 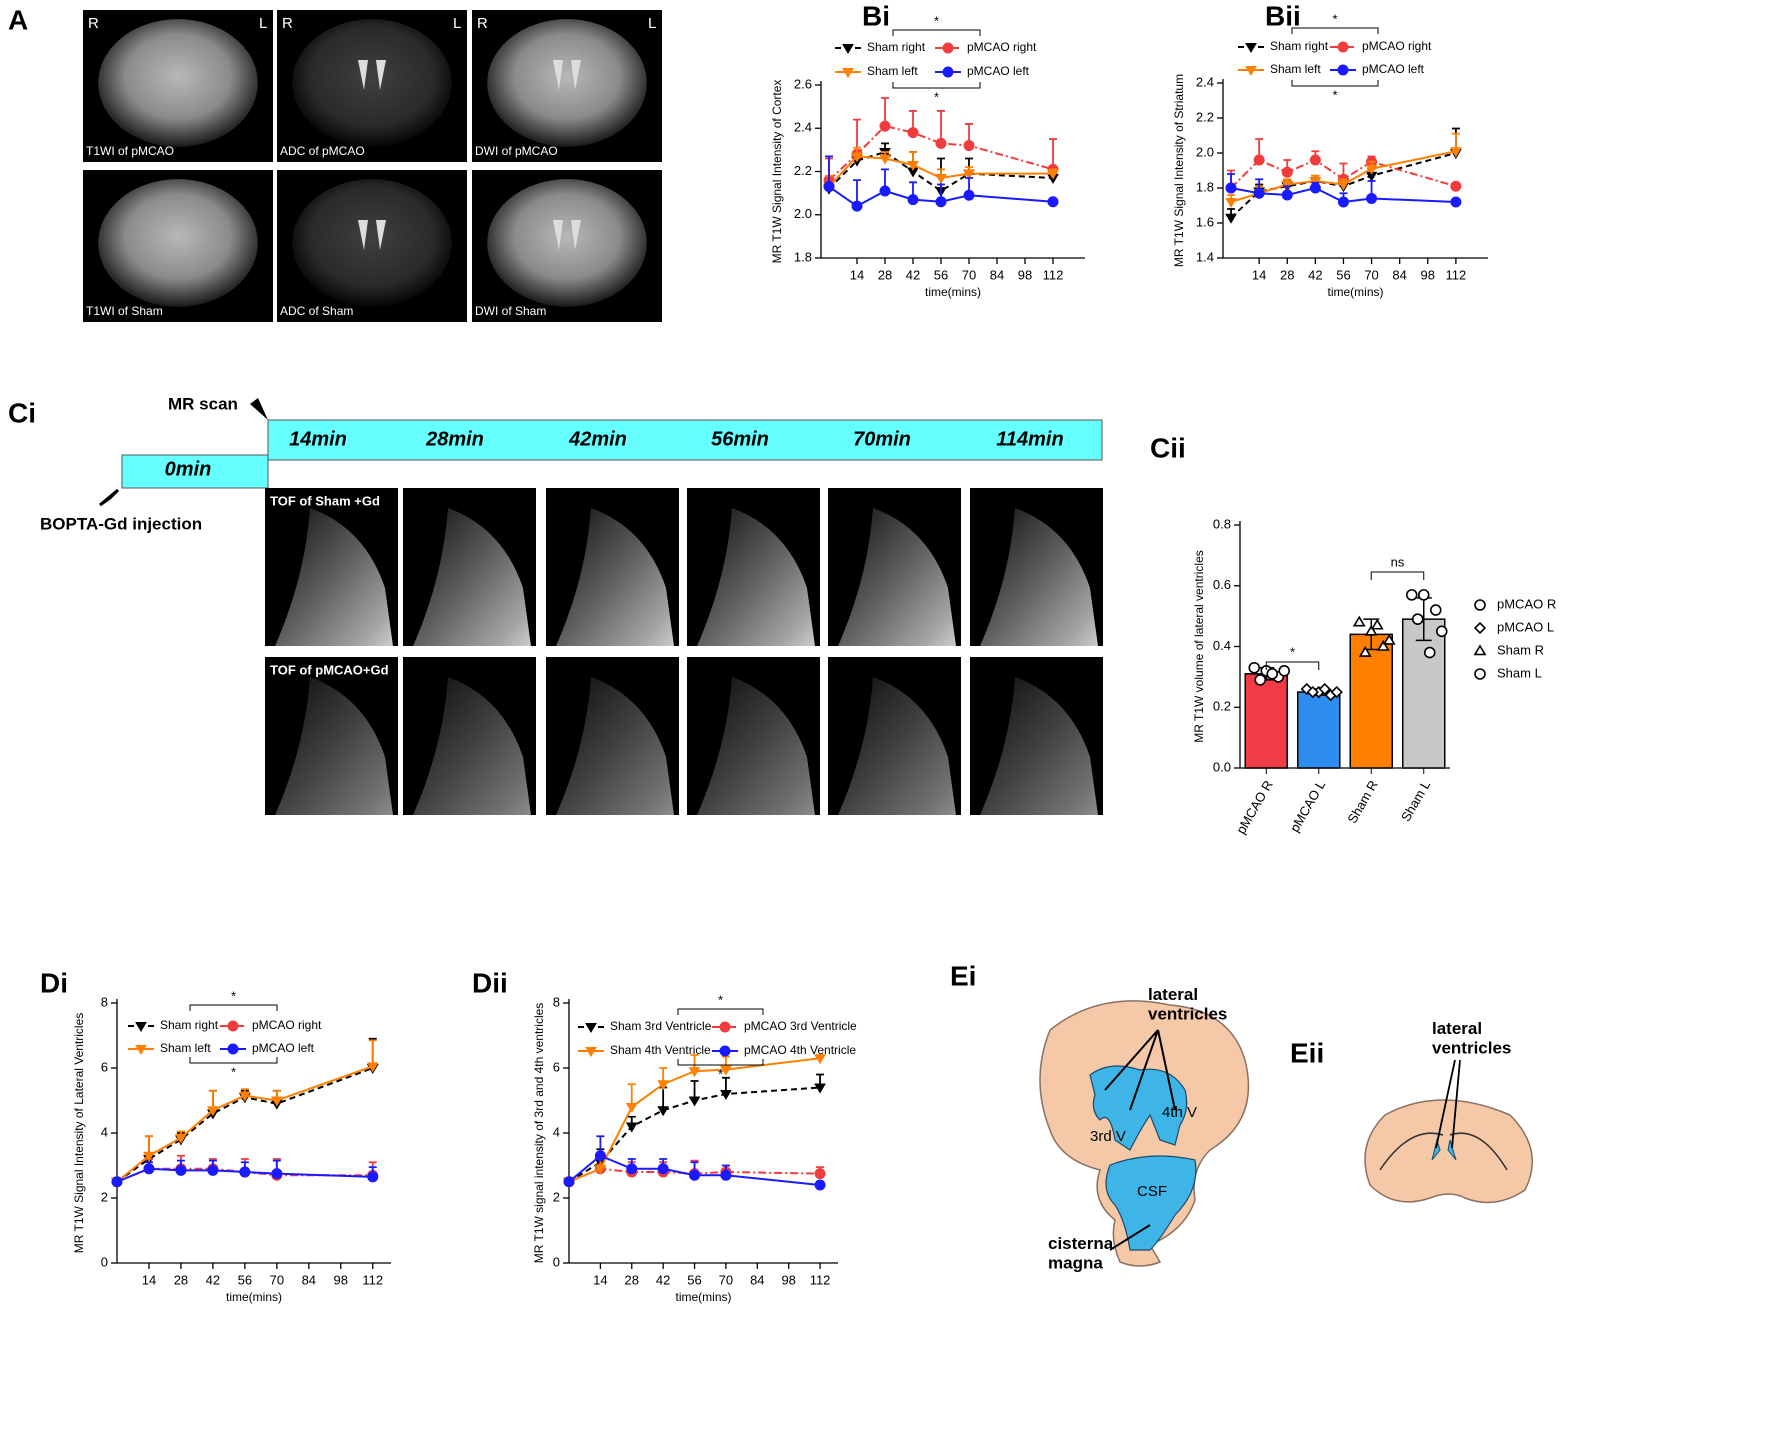 I want to click on legend-label: pMCAO left, so click(x=1393, y=69).